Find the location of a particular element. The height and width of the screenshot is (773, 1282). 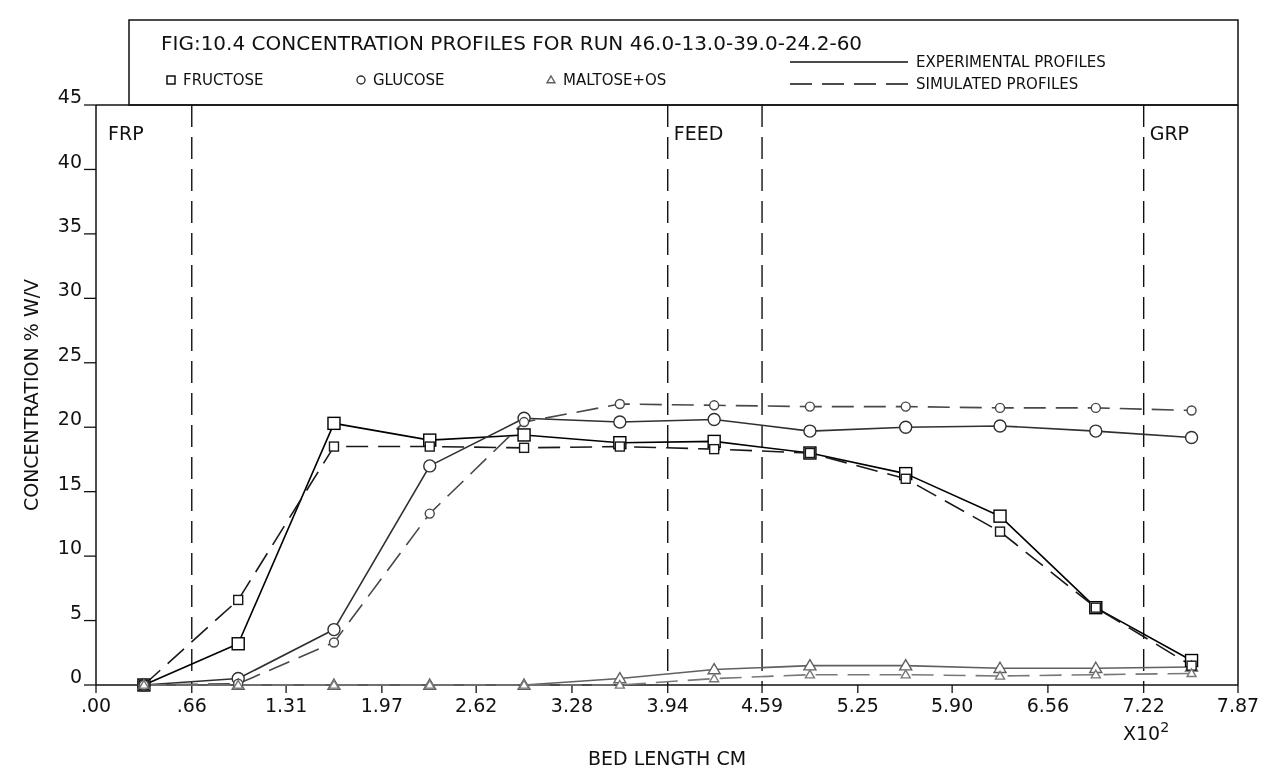

x-tick-label: 2.62 is located at coordinates (476, 705).